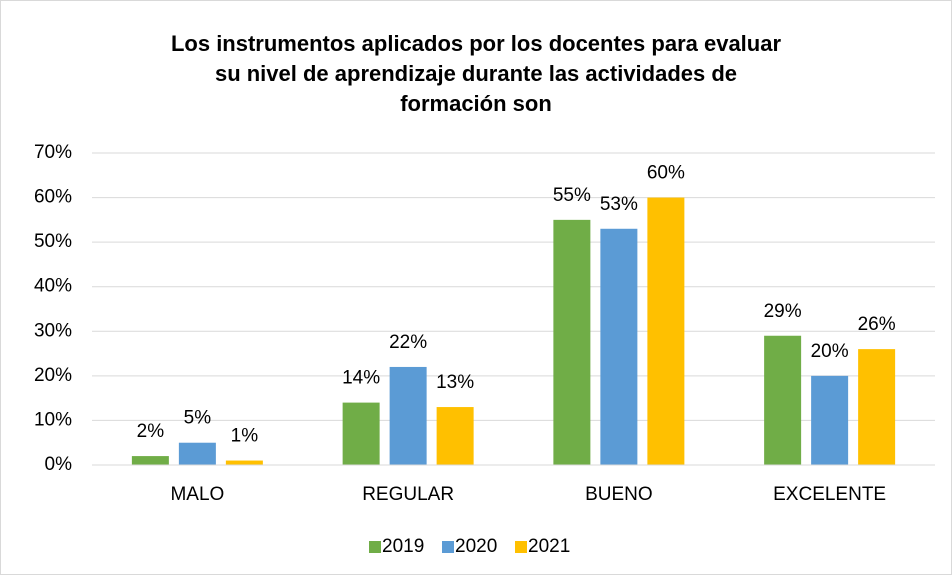 The height and width of the screenshot is (575, 952). What do you see at coordinates (549, 546) in the screenshot?
I see `legend-label: 2021` at bounding box center [549, 546].